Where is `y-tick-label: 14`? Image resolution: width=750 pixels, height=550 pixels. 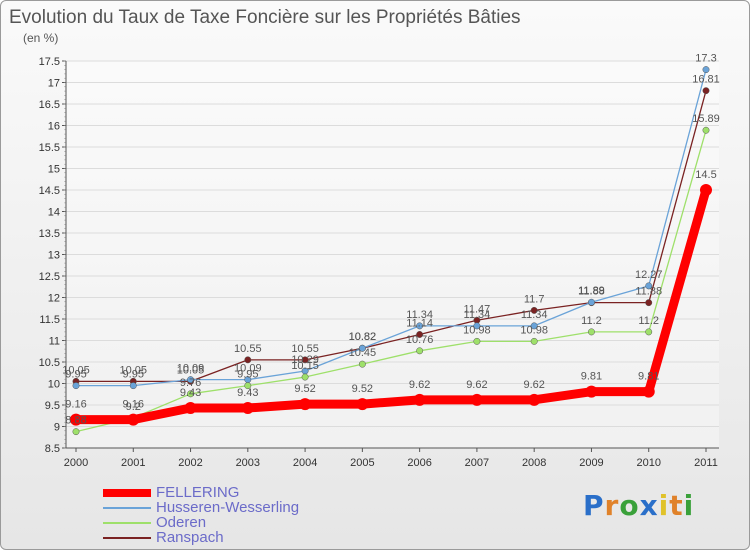 y-tick-label: 14 is located at coordinates (54, 213).